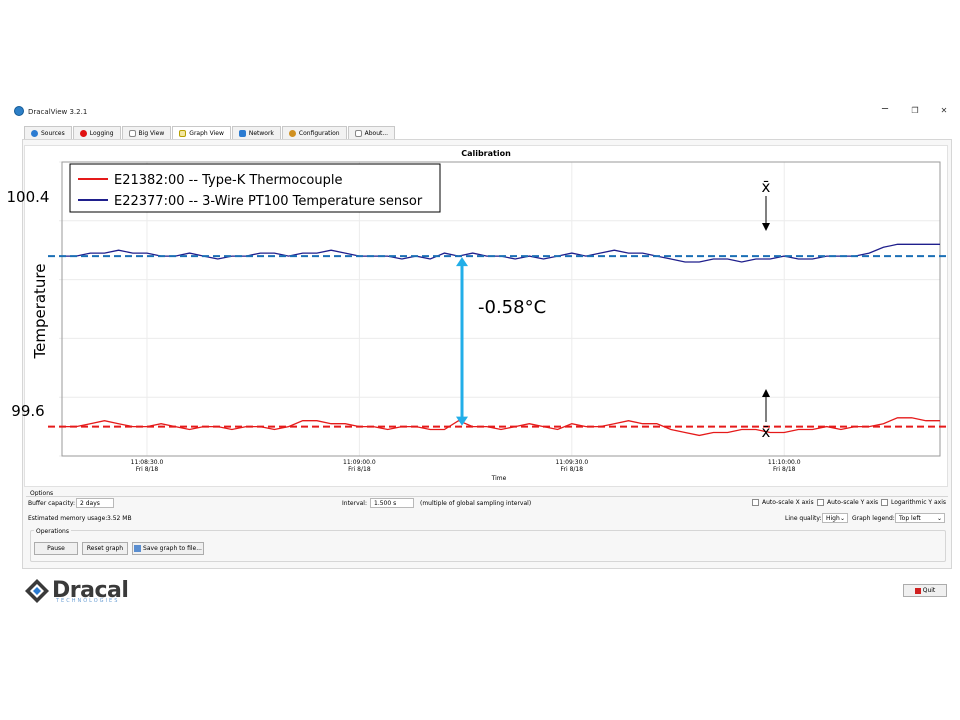  Describe the element at coordinates (788, 502) in the screenshot. I see `checkbox-label: Auto-scale X axis` at that location.